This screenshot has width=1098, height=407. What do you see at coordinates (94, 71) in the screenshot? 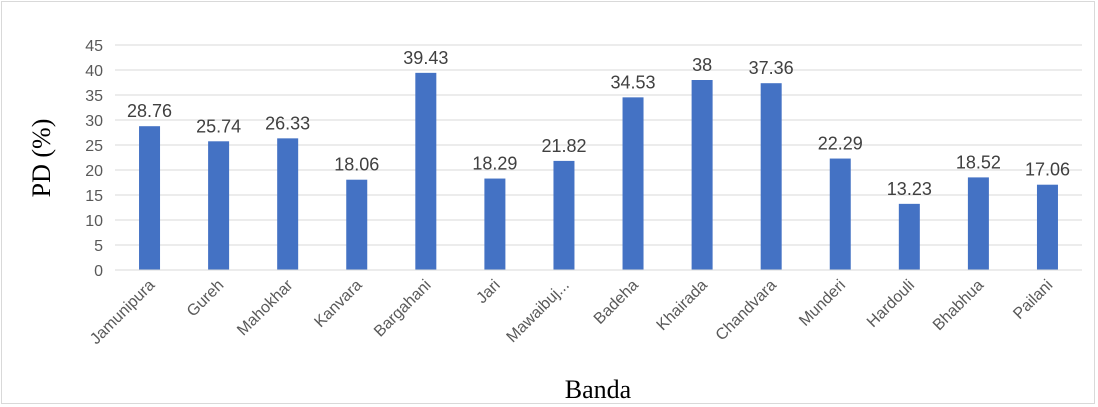
I see `y-tick-label: 40` at bounding box center [94, 71].